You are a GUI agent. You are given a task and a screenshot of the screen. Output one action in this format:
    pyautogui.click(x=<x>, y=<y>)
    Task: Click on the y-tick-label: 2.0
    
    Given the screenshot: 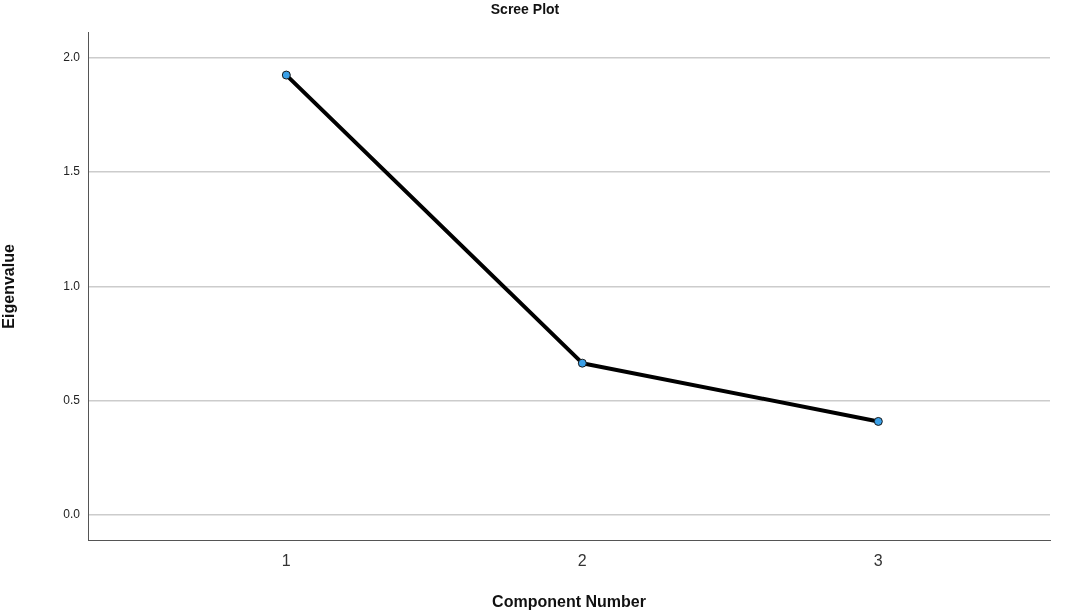 What is the action you would take?
    pyautogui.click(x=72, y=57)
    